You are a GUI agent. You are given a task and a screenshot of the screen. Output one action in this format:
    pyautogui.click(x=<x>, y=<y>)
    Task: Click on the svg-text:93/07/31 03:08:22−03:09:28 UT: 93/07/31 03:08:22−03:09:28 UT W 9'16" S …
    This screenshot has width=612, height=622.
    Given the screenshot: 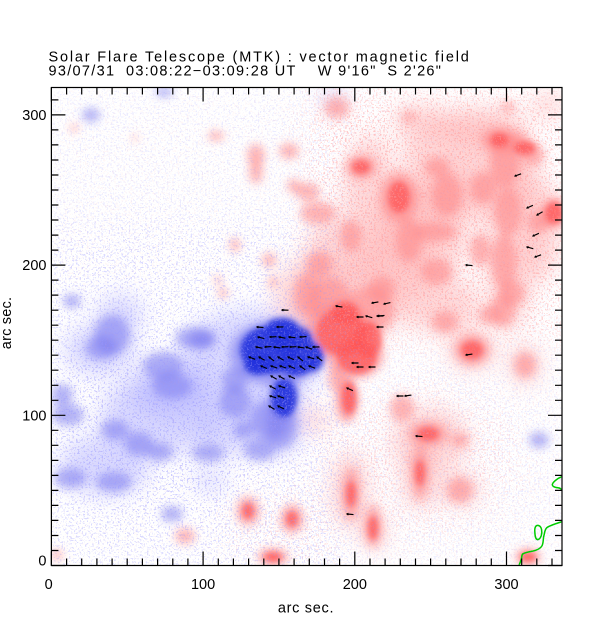 What is the action you would take?
    pyautogui.click(x=246, y=72)
    